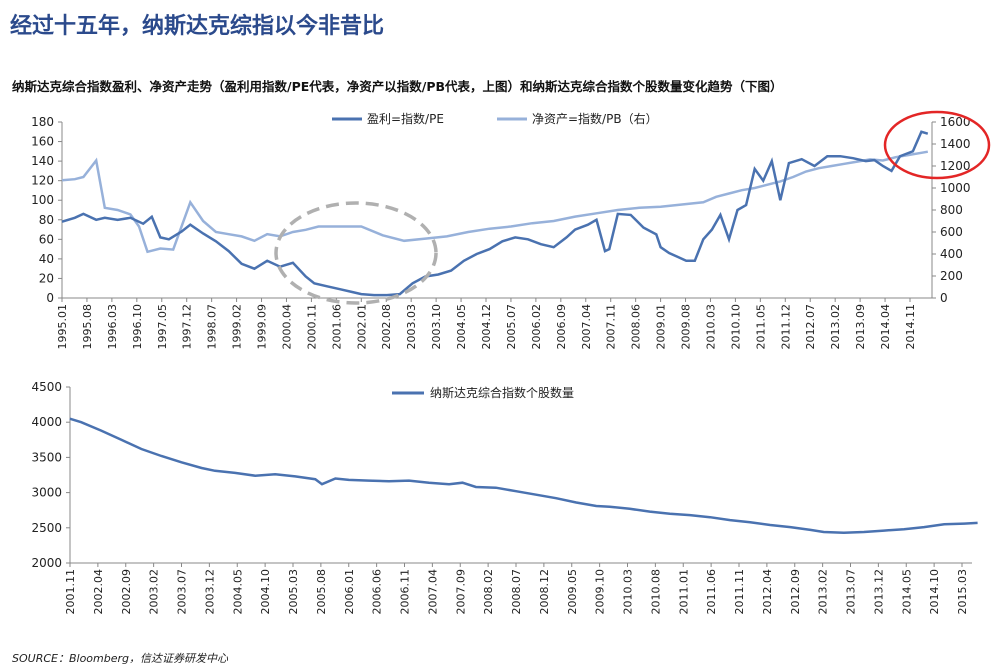 This screenshot has width=991, height=671. Describe the element at coordinates (436, 327) in the screenshot. I see `x-tick-label: 2003.10` at that location.